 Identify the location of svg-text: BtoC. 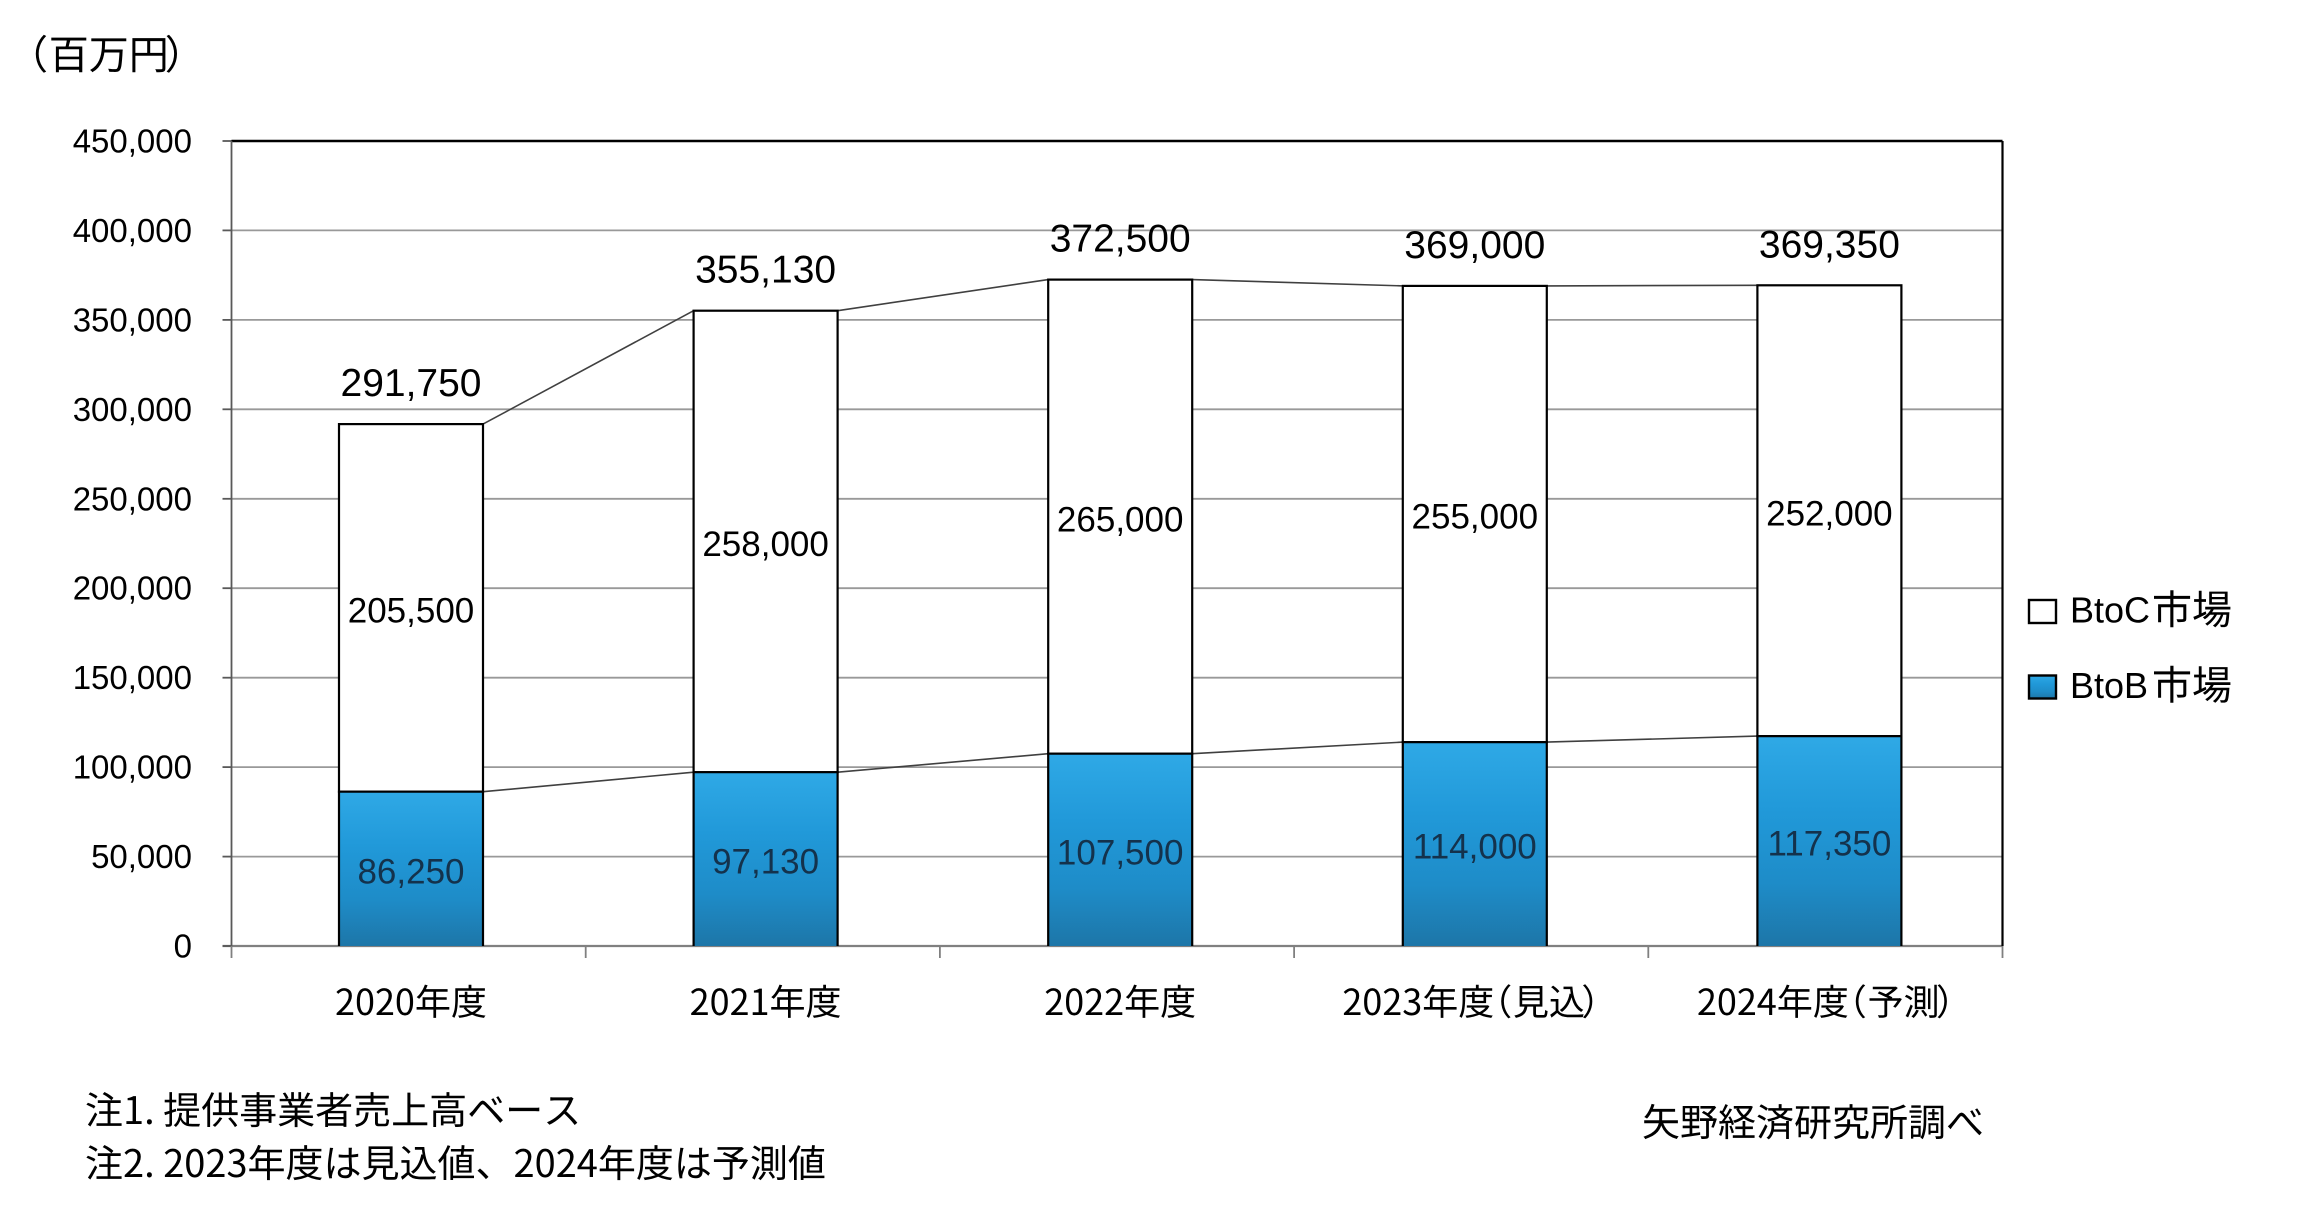
(2110, 610).